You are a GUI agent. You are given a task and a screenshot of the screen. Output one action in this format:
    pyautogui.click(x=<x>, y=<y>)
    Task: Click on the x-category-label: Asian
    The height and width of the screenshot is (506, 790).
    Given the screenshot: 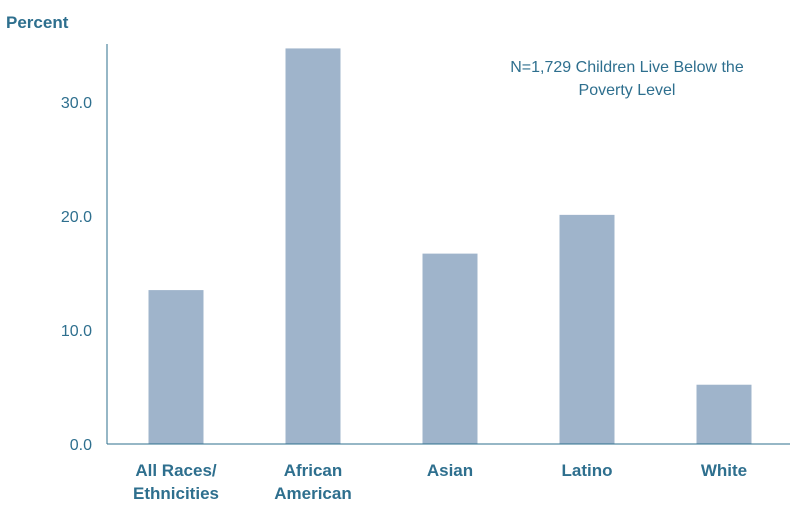 What is the action you would take?
    pyautogui.click(x=450, y=470)
    